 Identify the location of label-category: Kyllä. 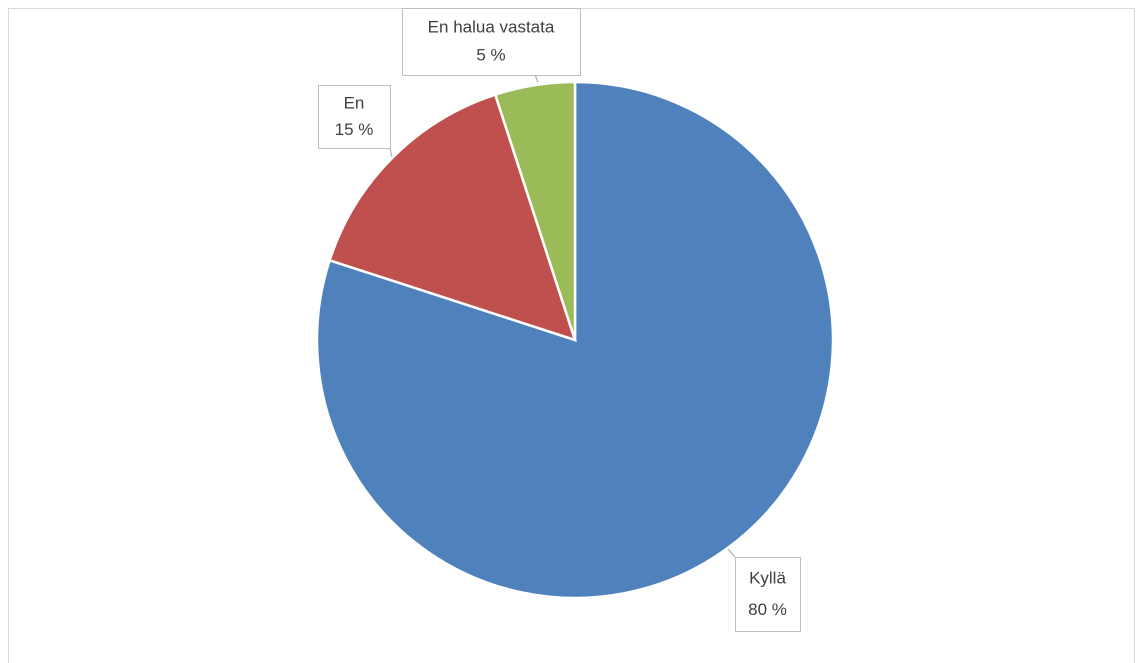
(767, 578).